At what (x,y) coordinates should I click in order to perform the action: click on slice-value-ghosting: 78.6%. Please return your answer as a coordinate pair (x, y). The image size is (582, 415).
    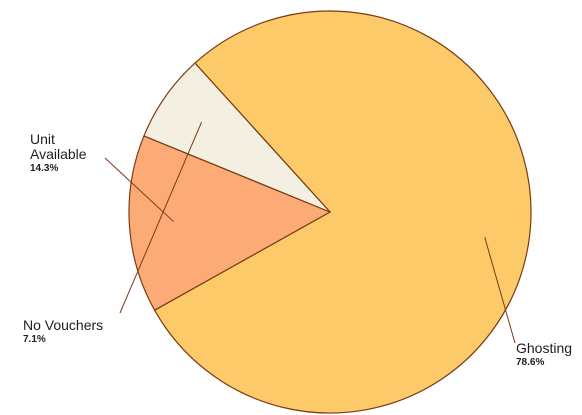
    Looking at the image, I should click on (530, 362).